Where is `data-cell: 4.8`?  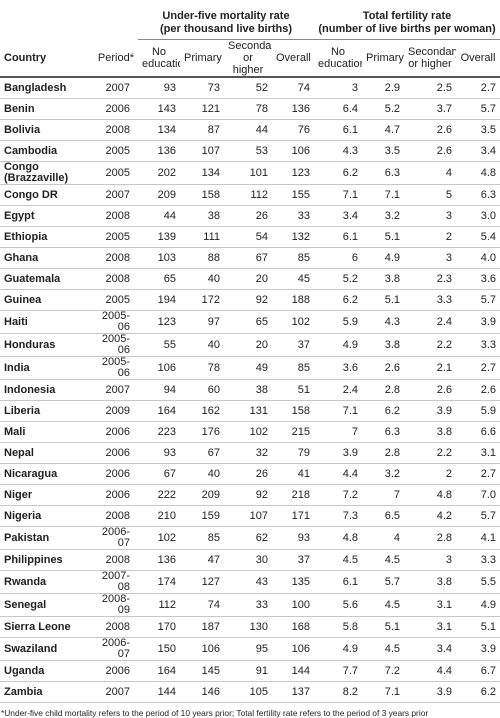
data-cell: 4.8 is located at coordinates (430, 495).